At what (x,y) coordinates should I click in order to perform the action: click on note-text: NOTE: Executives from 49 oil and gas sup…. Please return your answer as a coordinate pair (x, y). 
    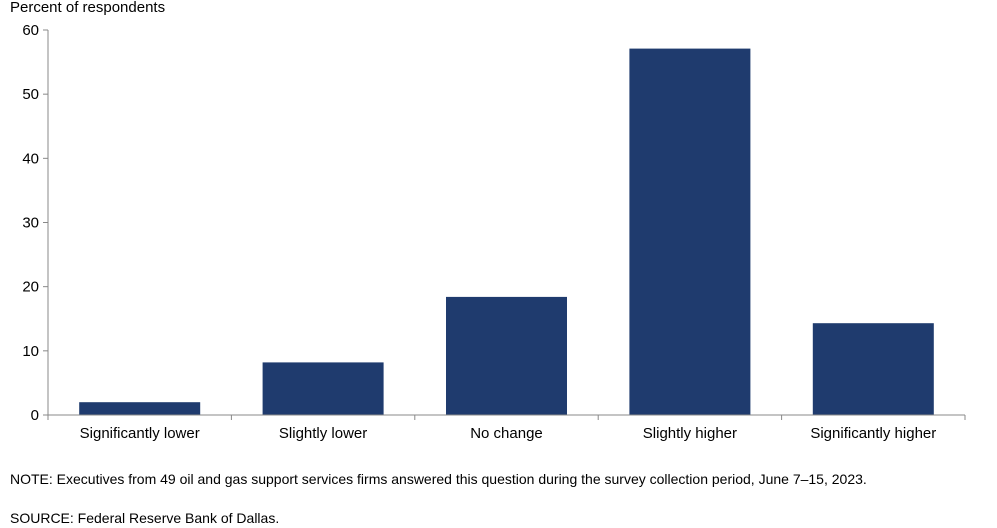
    Looking at the image, I should click on (438, 479).